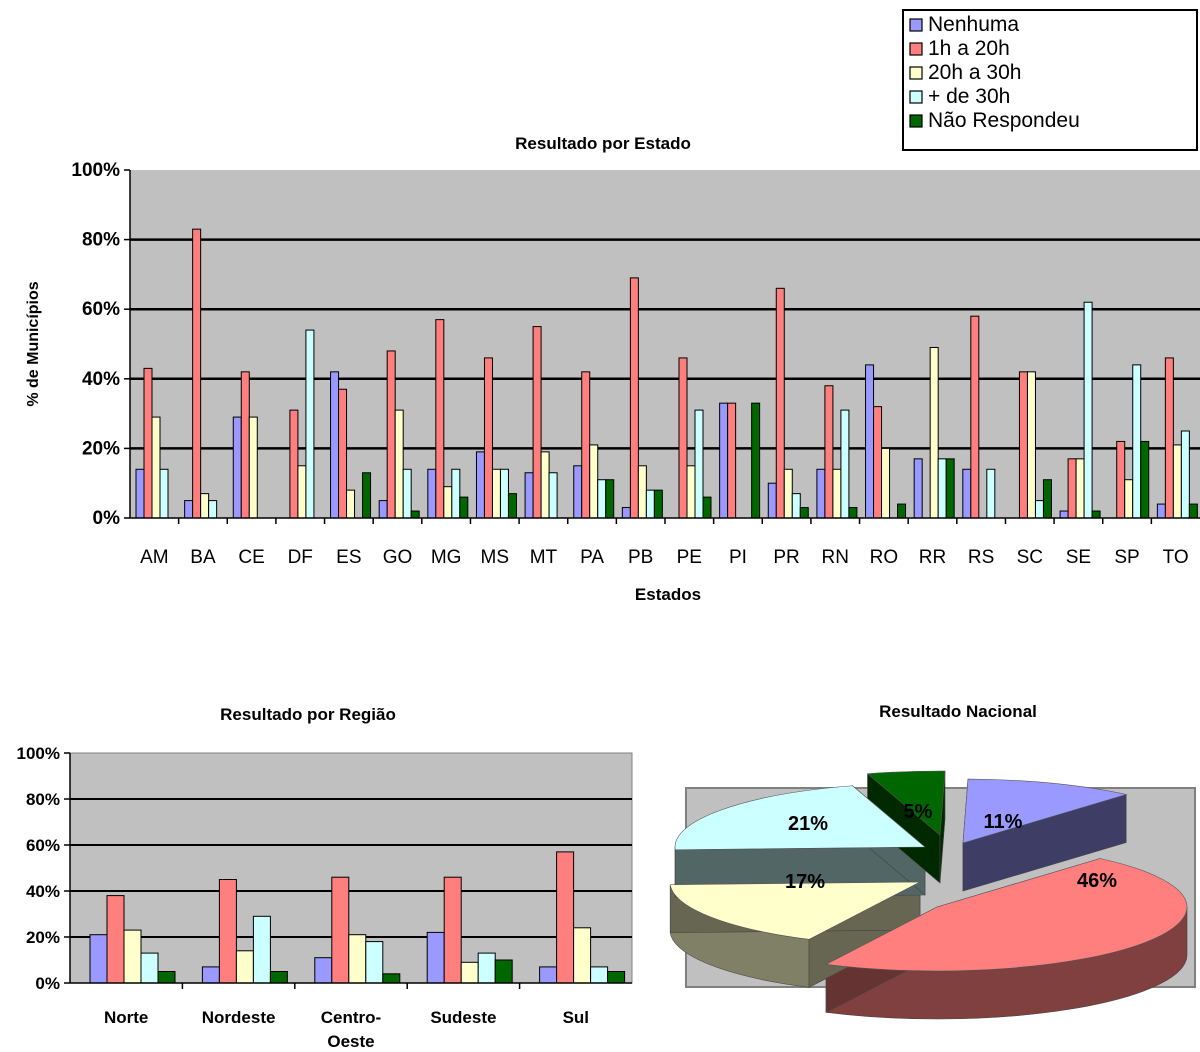  Describe the element at coordinates (126, 1017) in the screenshot. I see `c2-category-label: Norte` at that location.